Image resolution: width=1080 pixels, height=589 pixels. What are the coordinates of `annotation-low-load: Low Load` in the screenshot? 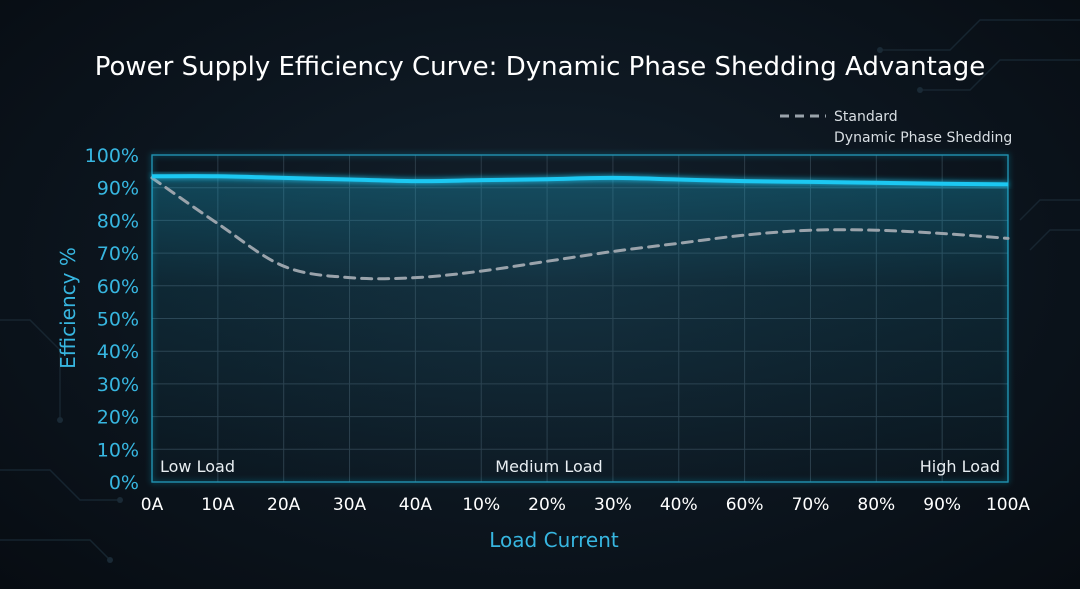 It's located at (197, 466).